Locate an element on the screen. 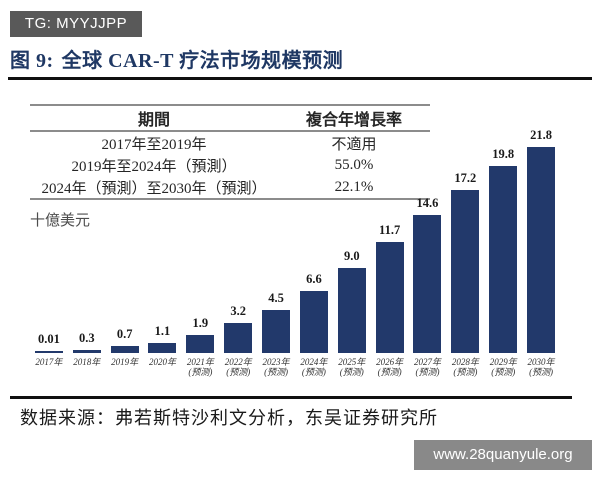 Image resolution: width=600 pixels, height=480 pixels. x-axis-label: 2020年 is located at coordinates (162, 362).